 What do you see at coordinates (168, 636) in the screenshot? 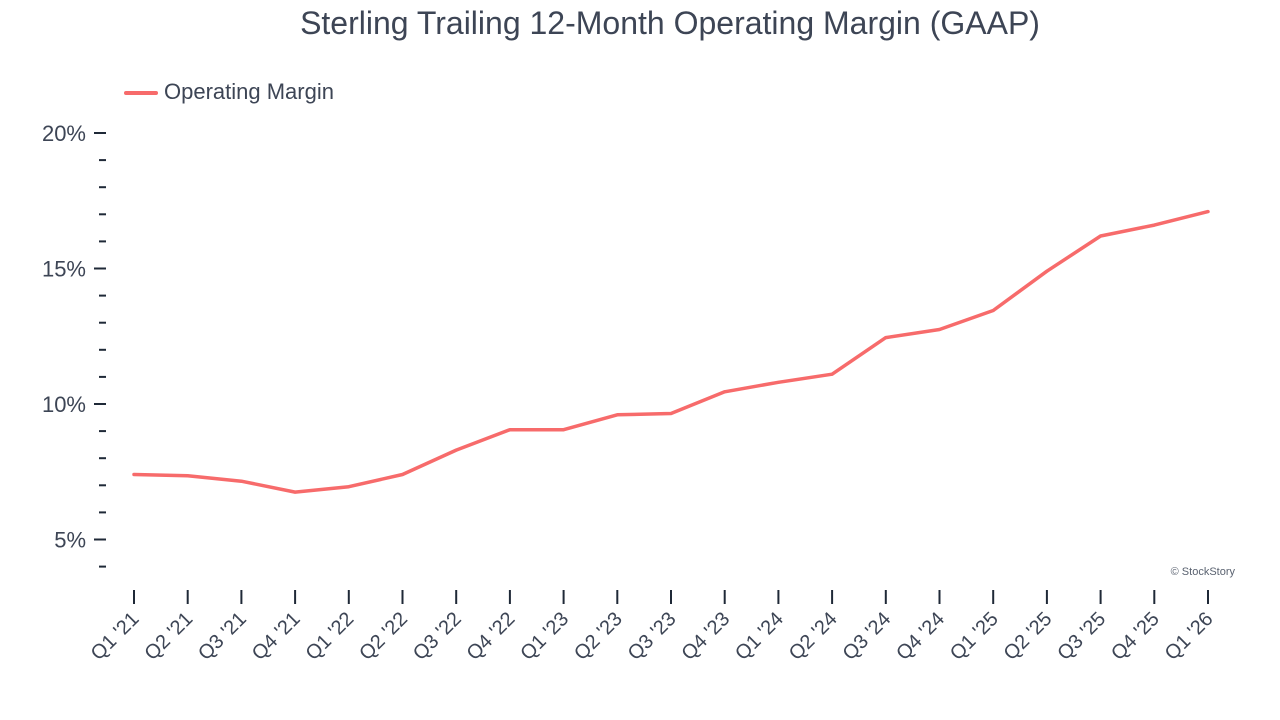
I see `x-tick-label: Q2 '21` at bounding box center [168, 636].